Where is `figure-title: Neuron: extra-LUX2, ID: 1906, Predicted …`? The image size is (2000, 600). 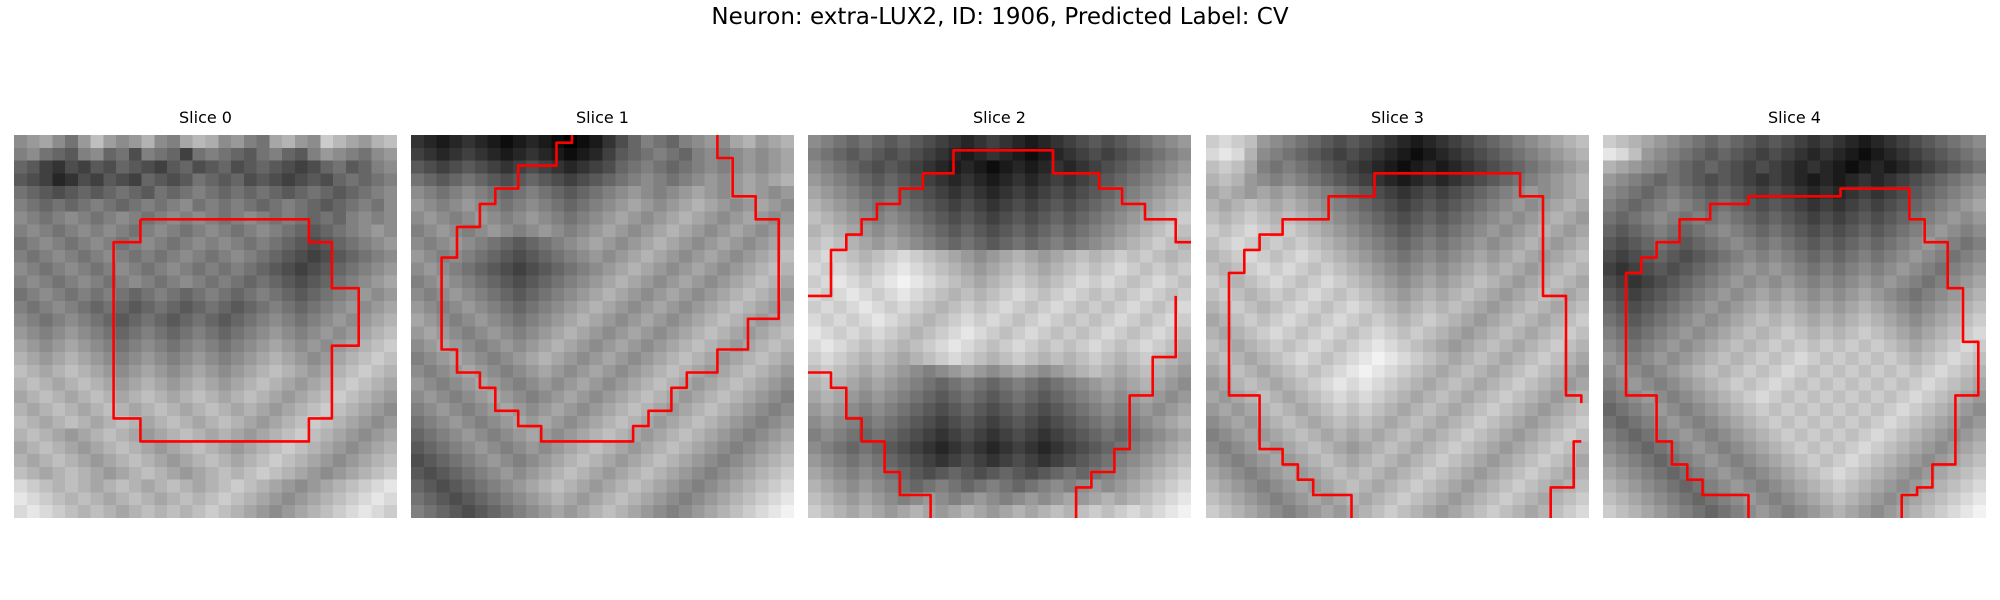
figure-title: Neuron: extra-LUX2, ID: 1906, Predicted … is located at coordinates (1000, 17).